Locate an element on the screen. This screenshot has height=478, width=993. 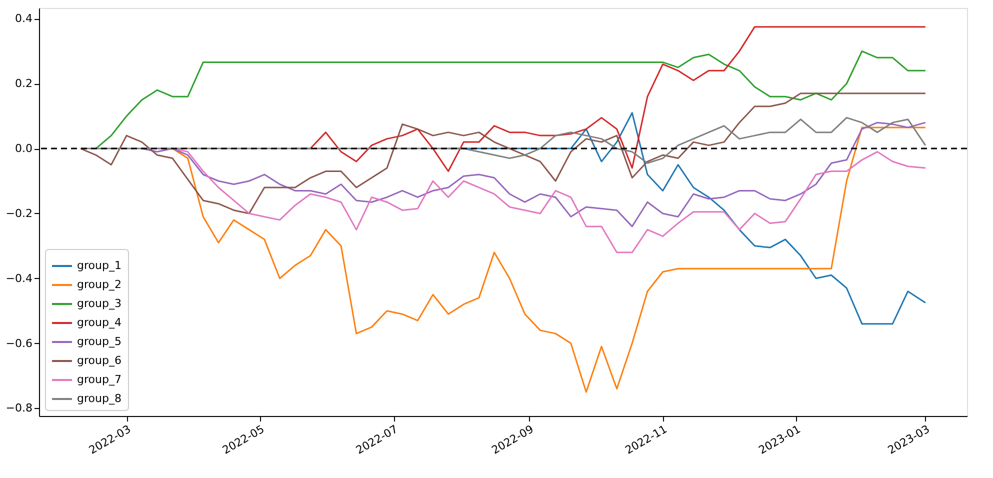
y-tick-label: −0.2 is located at coordinates (19, 213).